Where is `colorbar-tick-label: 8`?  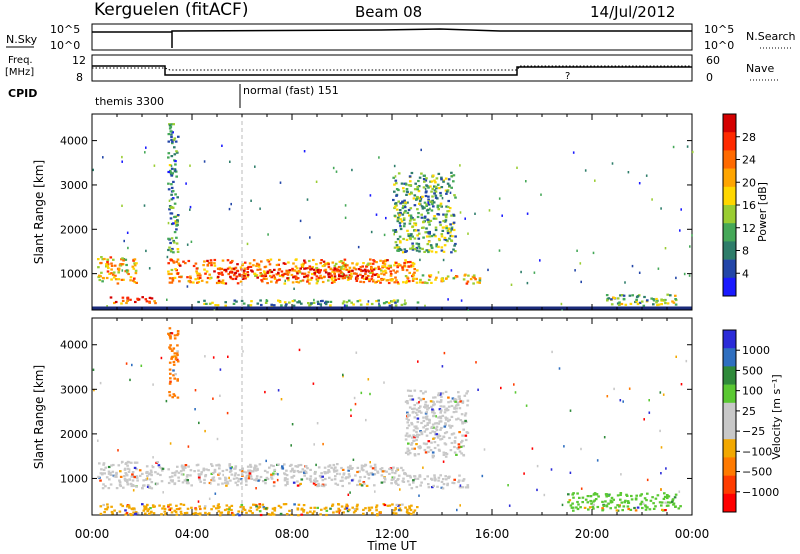
colorbar-tick-label: 8 is located at coordinates (745, 251).